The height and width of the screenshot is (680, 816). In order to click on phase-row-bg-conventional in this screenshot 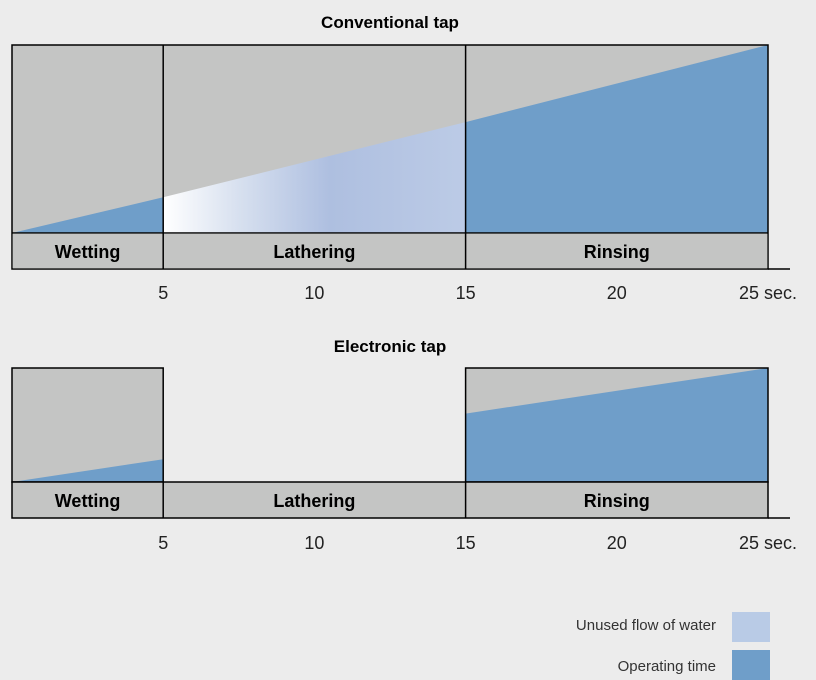, I will do `click(390, 251)`.